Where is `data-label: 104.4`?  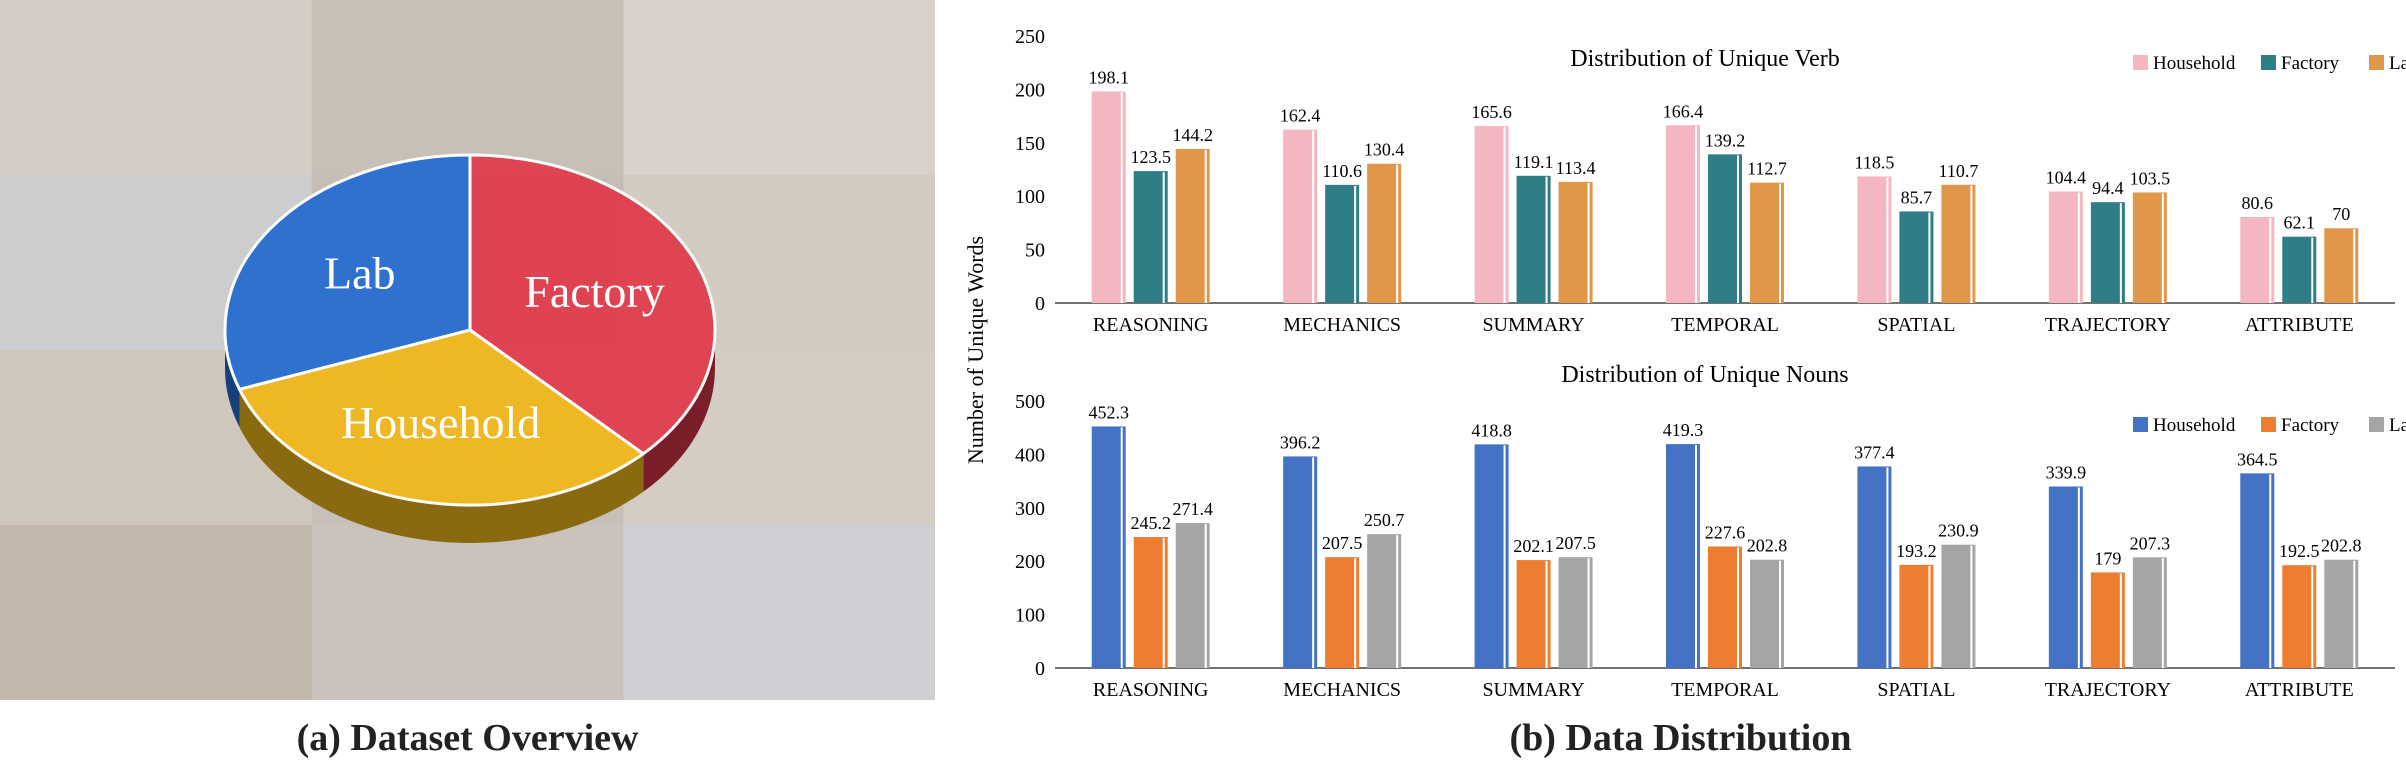
data-label: 104.4 is located at coordinates (2066, 178).